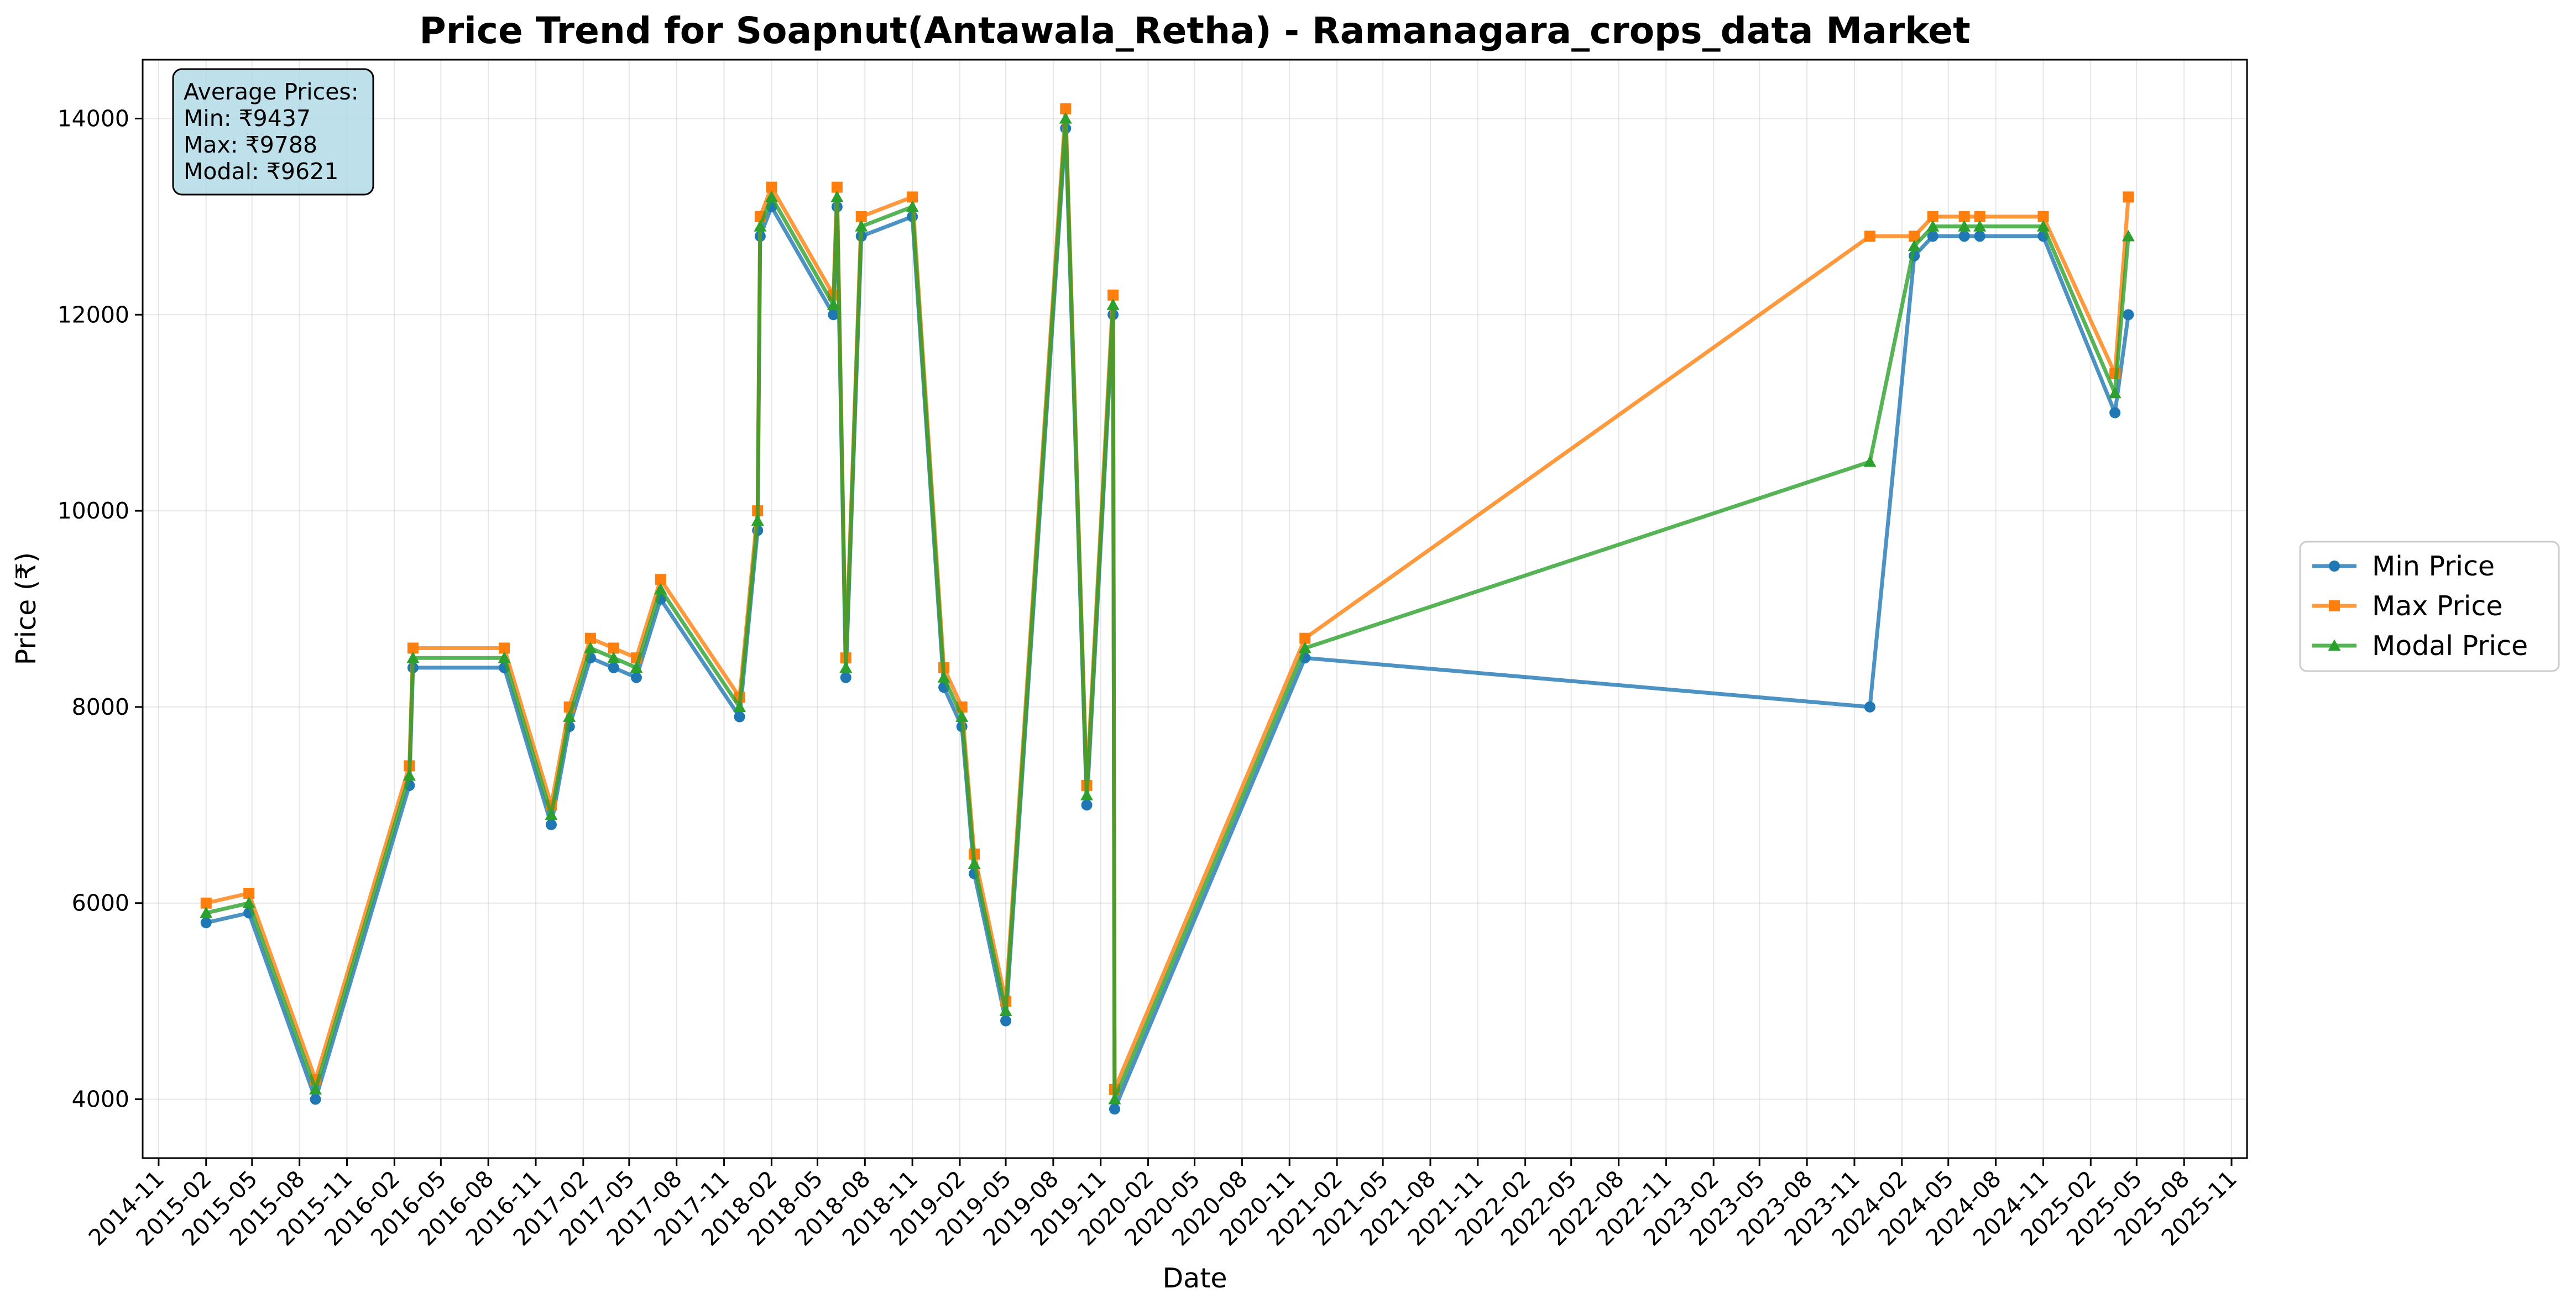 The image size is (2576, 1309). I want to click on y-axis-label: Price (₹), so click(26, 609).